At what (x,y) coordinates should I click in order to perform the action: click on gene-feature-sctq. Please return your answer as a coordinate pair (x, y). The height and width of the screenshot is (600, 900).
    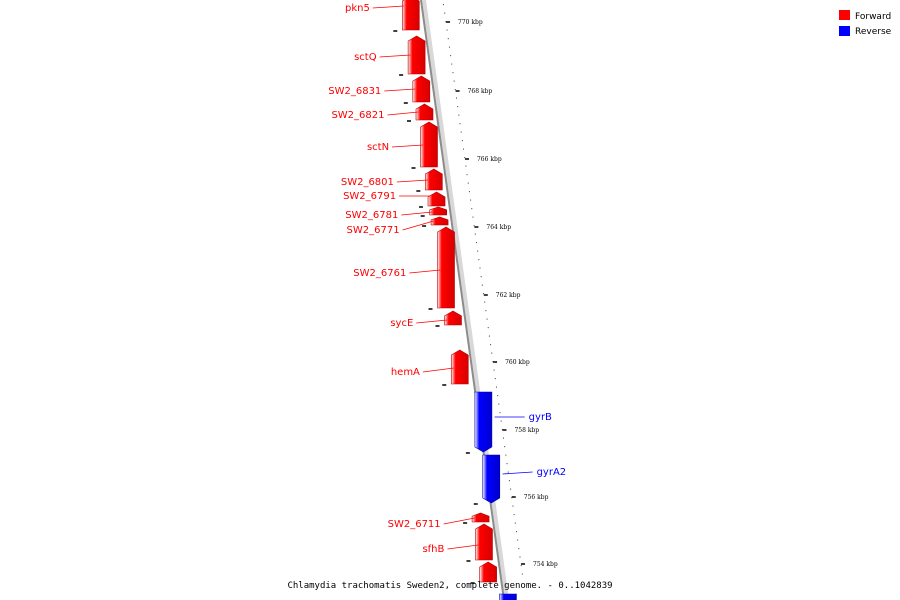
    Looking at the image, I should click on (412, 55).